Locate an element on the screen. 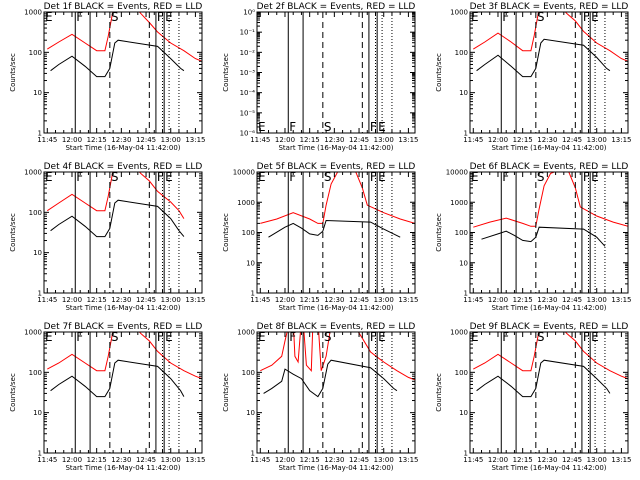 Image resolution: width=640 pixels, height=480 pixels. x-tick-label: 11:45 is located at coordinates (47, 300).